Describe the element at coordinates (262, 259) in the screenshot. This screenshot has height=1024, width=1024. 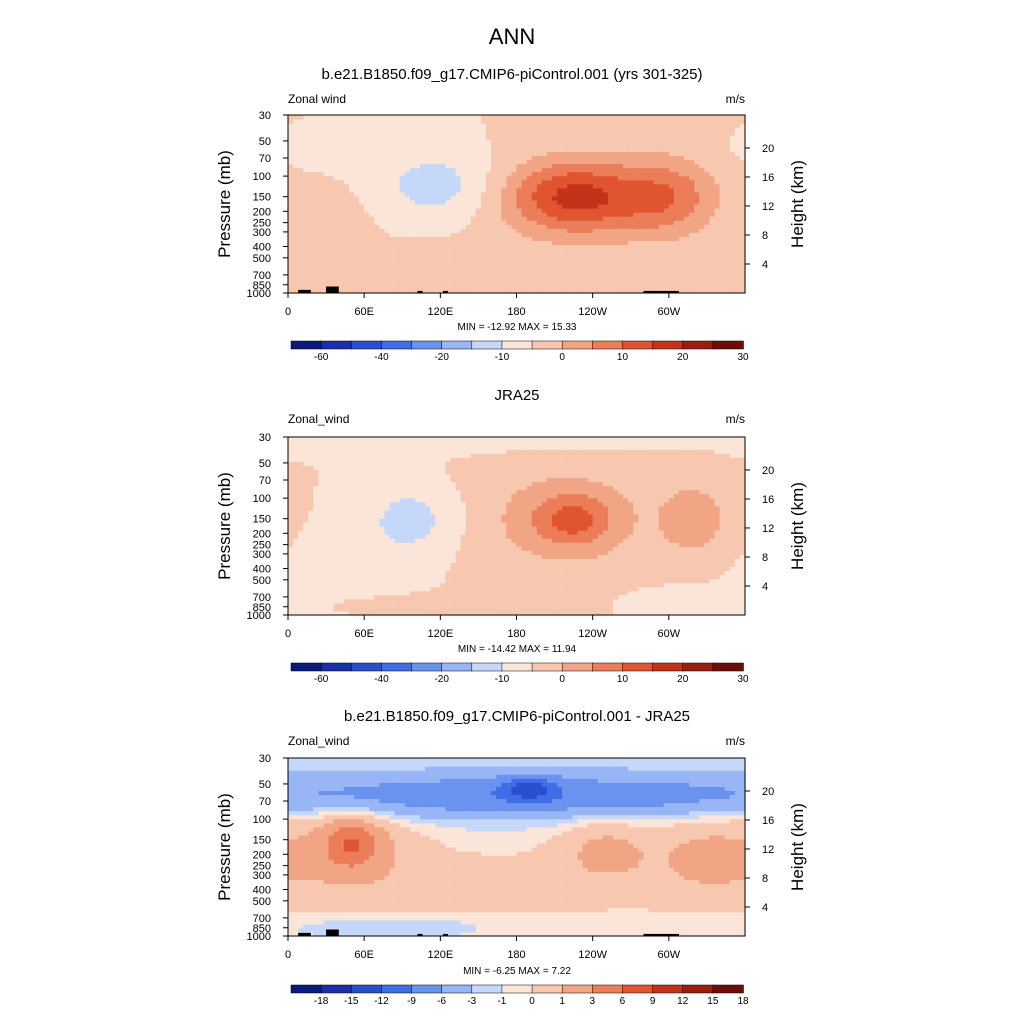
I see `pressure-tick-label: 500` at that location.